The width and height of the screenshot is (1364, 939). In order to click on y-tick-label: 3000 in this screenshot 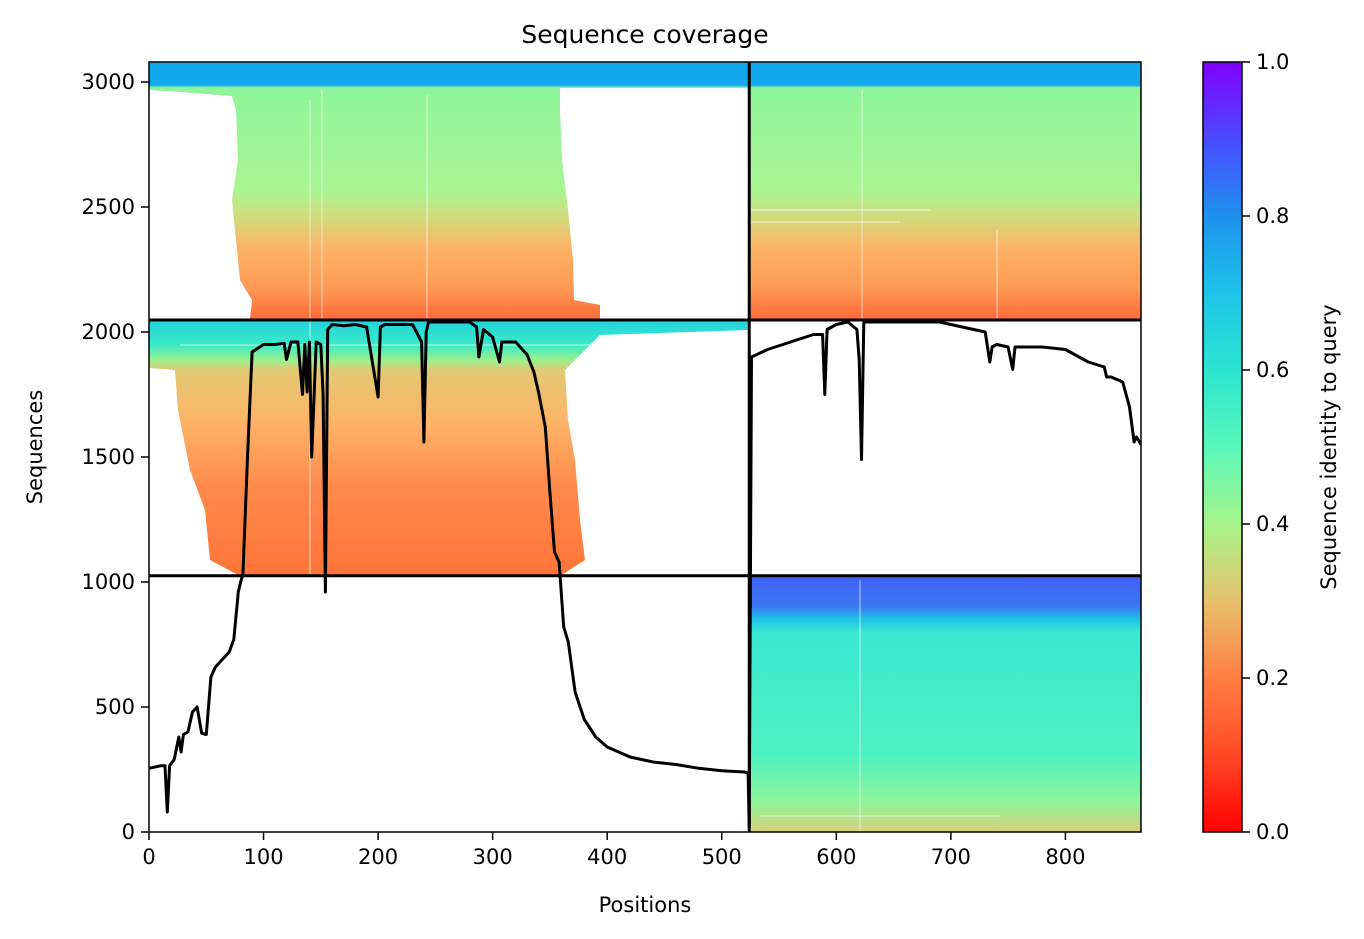, I will do `click(108, 82)`.